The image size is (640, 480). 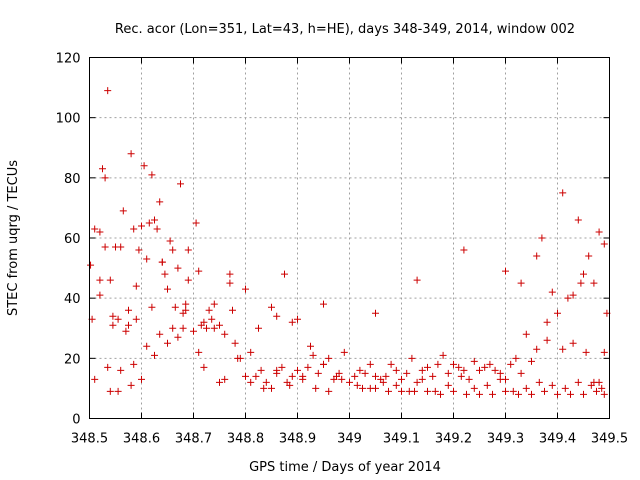 I want to click on y-tick-label: 100, so click(x=68, y=119).